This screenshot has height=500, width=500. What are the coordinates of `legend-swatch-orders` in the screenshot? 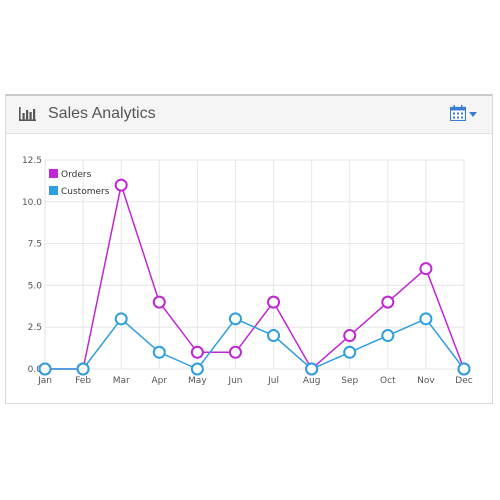 It's located at (53, 173).